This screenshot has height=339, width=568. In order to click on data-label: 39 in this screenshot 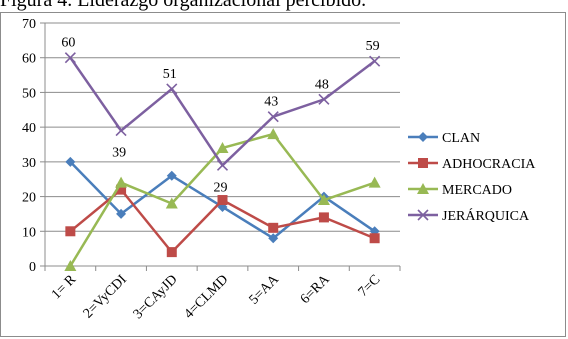, I will do `click(119, 153)`.